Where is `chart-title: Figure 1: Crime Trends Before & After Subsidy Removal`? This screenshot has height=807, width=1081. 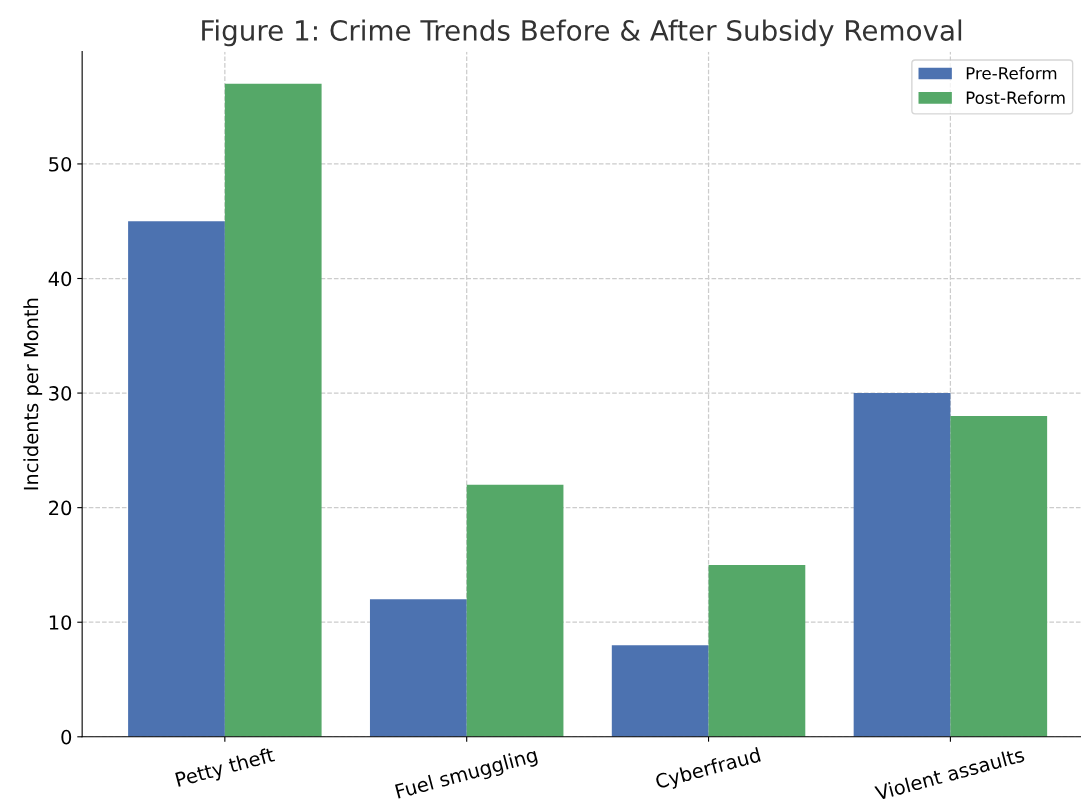
chart-title: Figure 1: Crime Trends Before & After Subsidy Removal is located at coordinates (582, 33).